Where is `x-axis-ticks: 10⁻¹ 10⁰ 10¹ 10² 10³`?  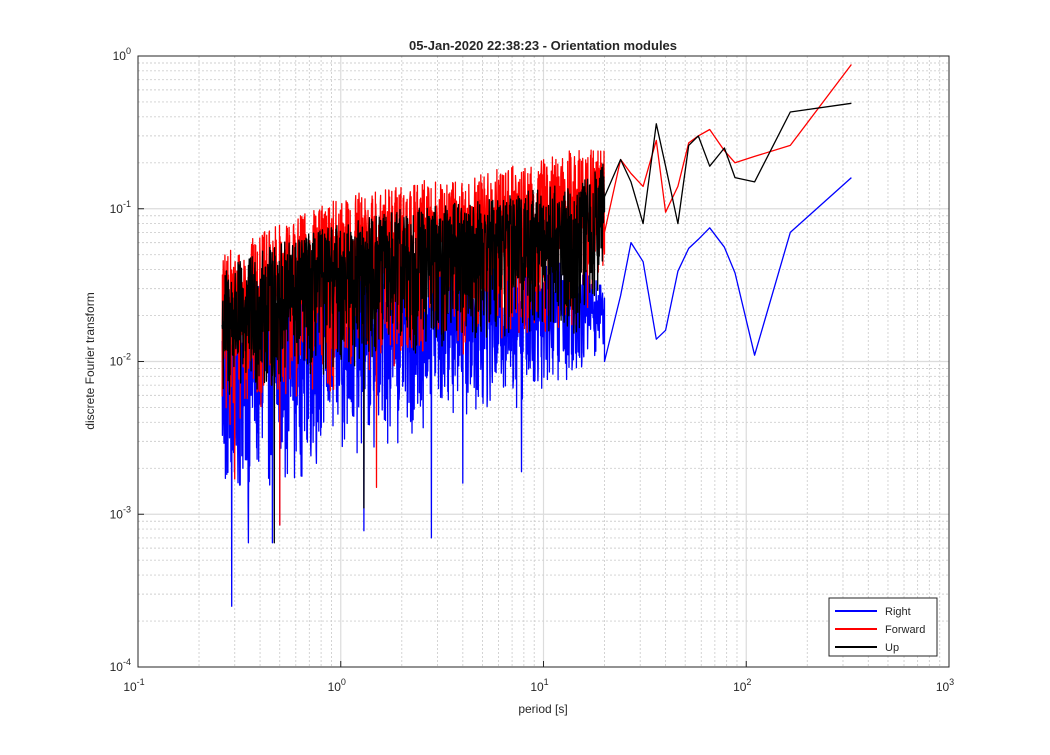 x-axis-ticks: 10⁻¹ 10⁰ 10¹ 10² 10³ is located at coordinates (538, 677).